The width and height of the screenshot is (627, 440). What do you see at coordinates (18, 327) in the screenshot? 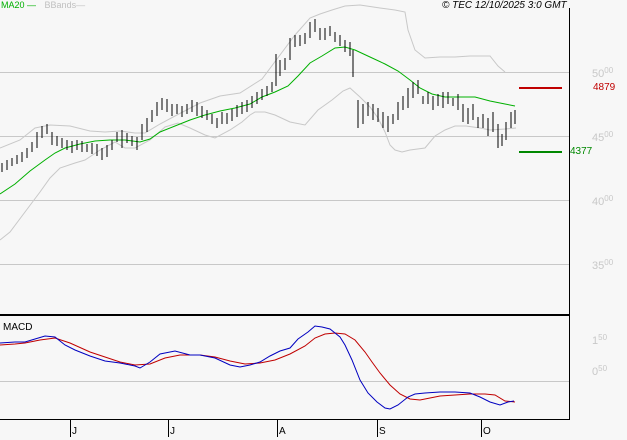
I see `macd-panel-title: MACD` at bounding box center [18, 327].